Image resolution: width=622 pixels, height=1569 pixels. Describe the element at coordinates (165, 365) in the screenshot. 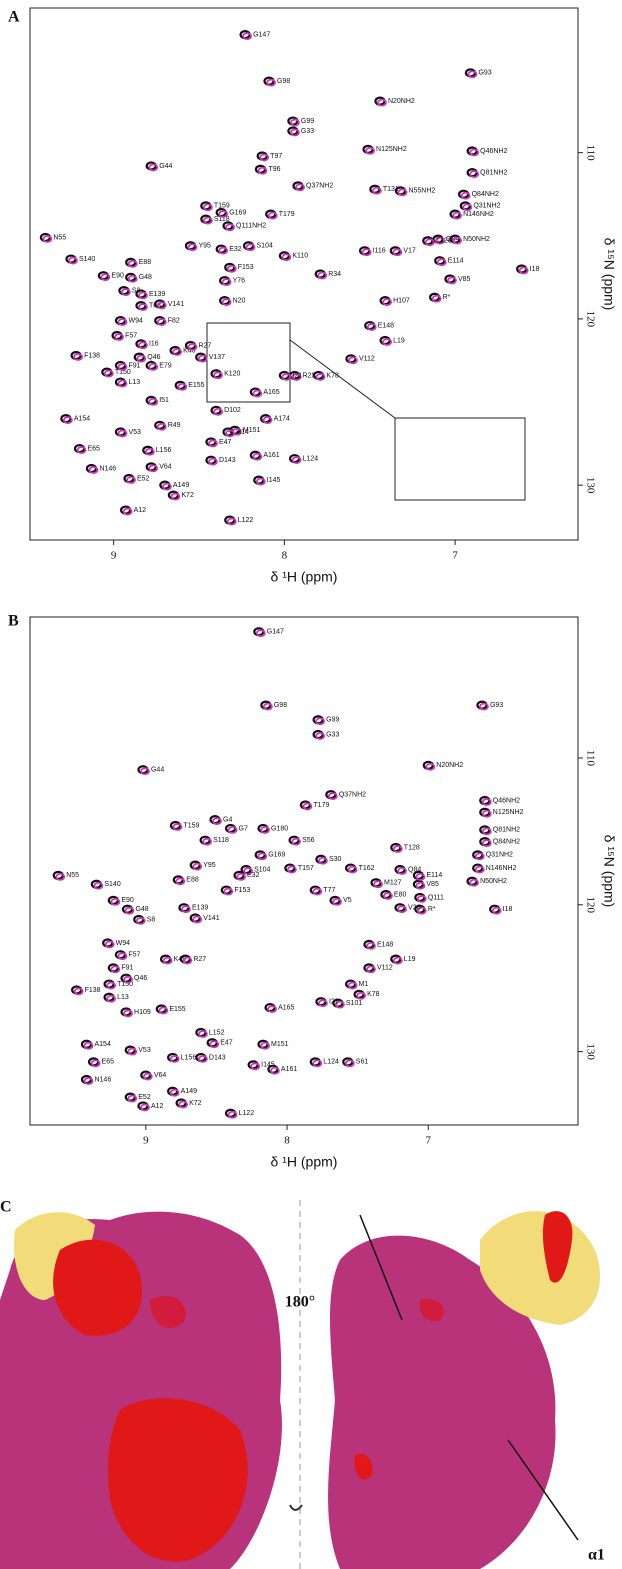

I see `peak-label: E79` at that location.